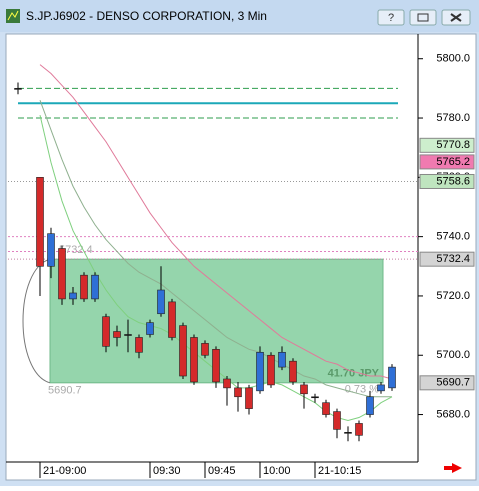 This screenshot has height=491, width=479. Describe the element at coordinates (453, 296) in the screenshot. I see `y-tick-label: 5720.0` at that location.